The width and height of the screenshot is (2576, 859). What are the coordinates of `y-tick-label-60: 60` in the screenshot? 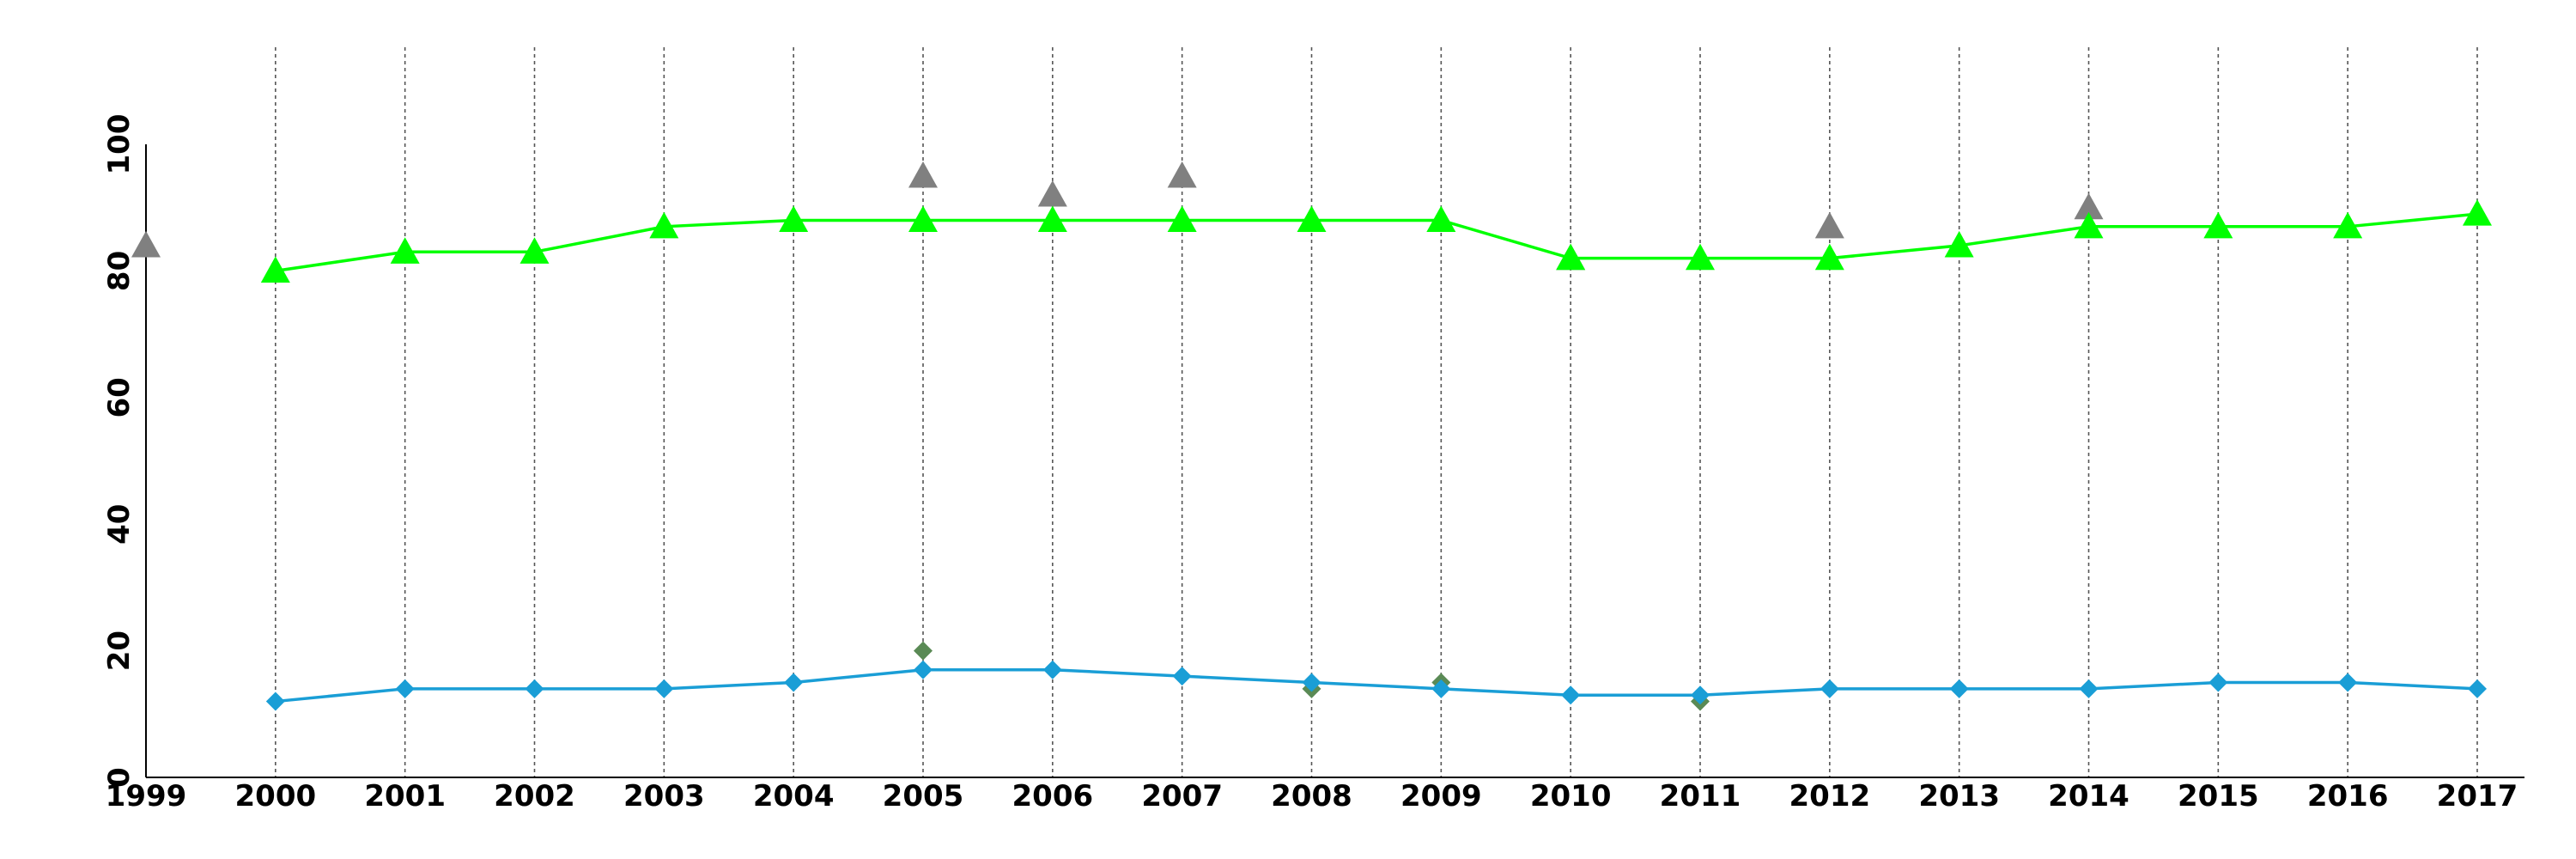 It's located at (119, 397).